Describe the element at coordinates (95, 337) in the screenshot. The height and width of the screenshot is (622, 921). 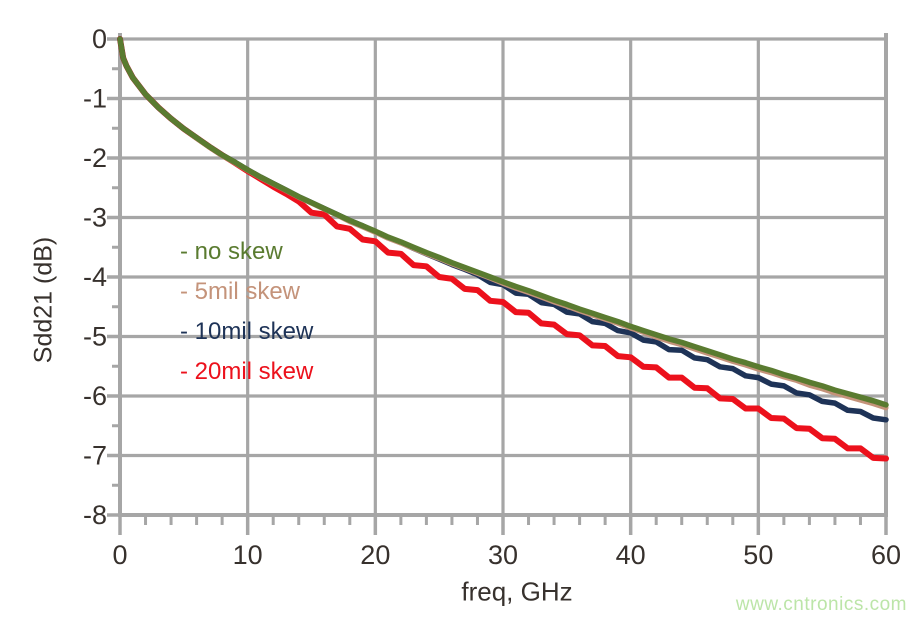
I see `y-tick-label--5: -5` at that location.